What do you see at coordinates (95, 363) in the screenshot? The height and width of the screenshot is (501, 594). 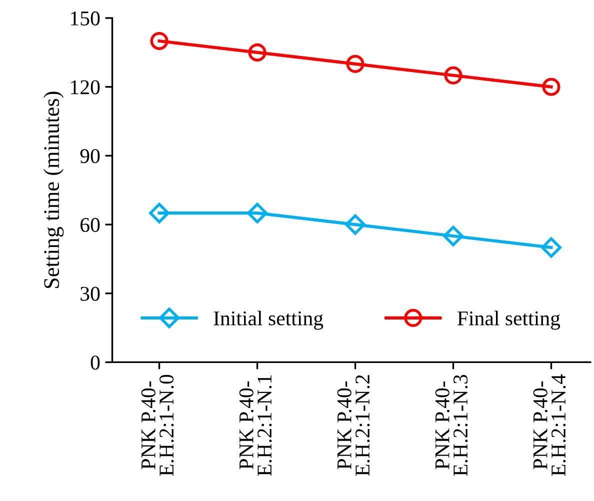 I see `y-tick-label: 0` at bounding box center [95, 363].